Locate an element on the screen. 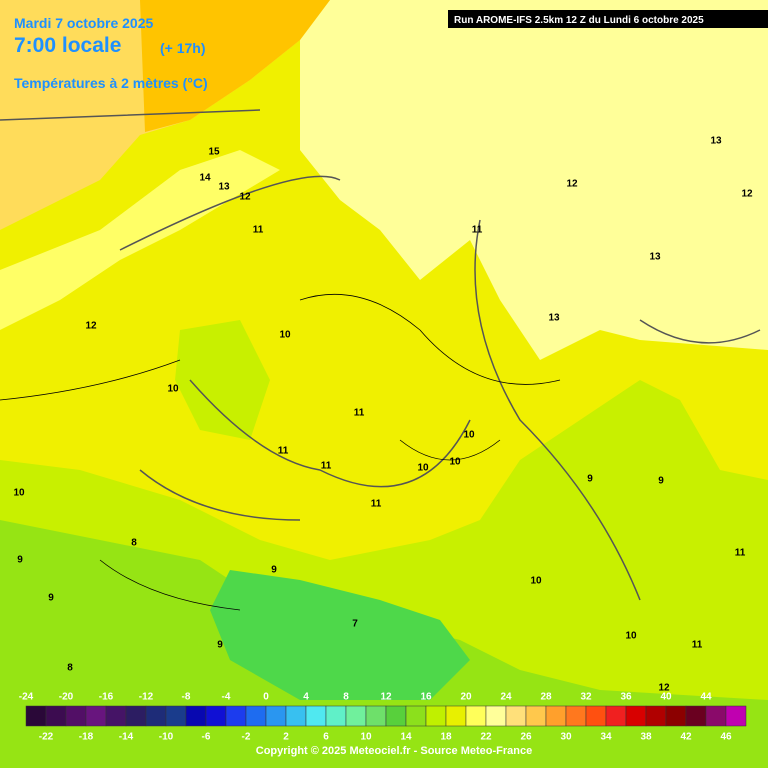 The width and height of the screenshot is (768, 773). legend-label: -2 is located at coordinates (246, 737).